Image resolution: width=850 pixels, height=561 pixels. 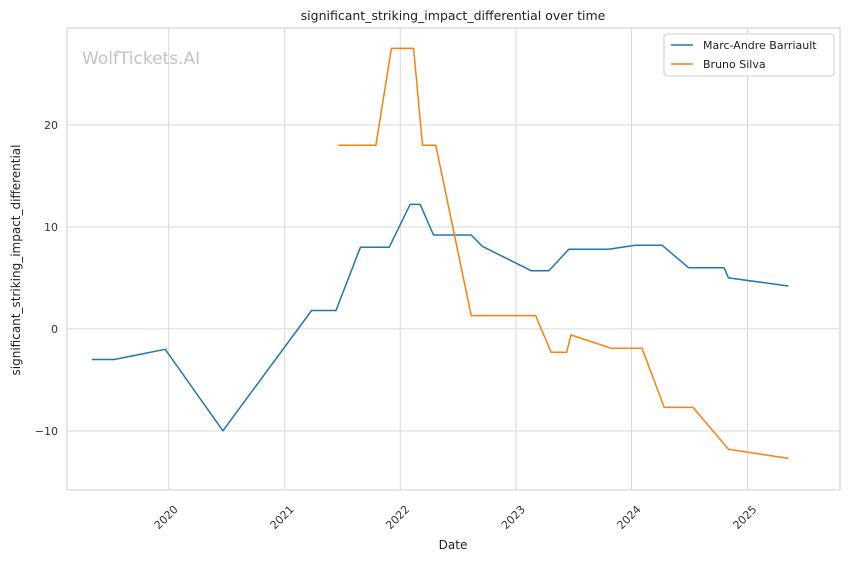 What do you see at coordinates (51, 227) in the screenshot?
I see `y-tick-label-10: 10` at bounding box center [51, 227].